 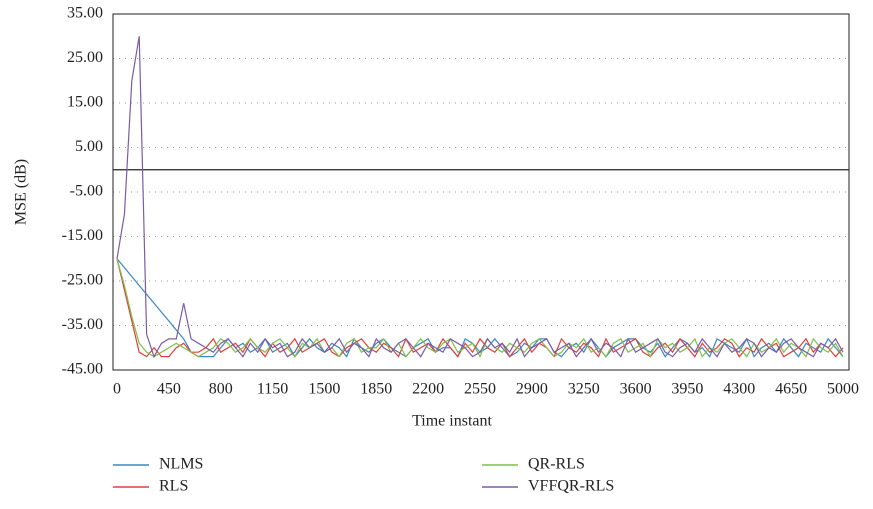 I want to click on x-tick-label: 800, so click(x=221, y=389).